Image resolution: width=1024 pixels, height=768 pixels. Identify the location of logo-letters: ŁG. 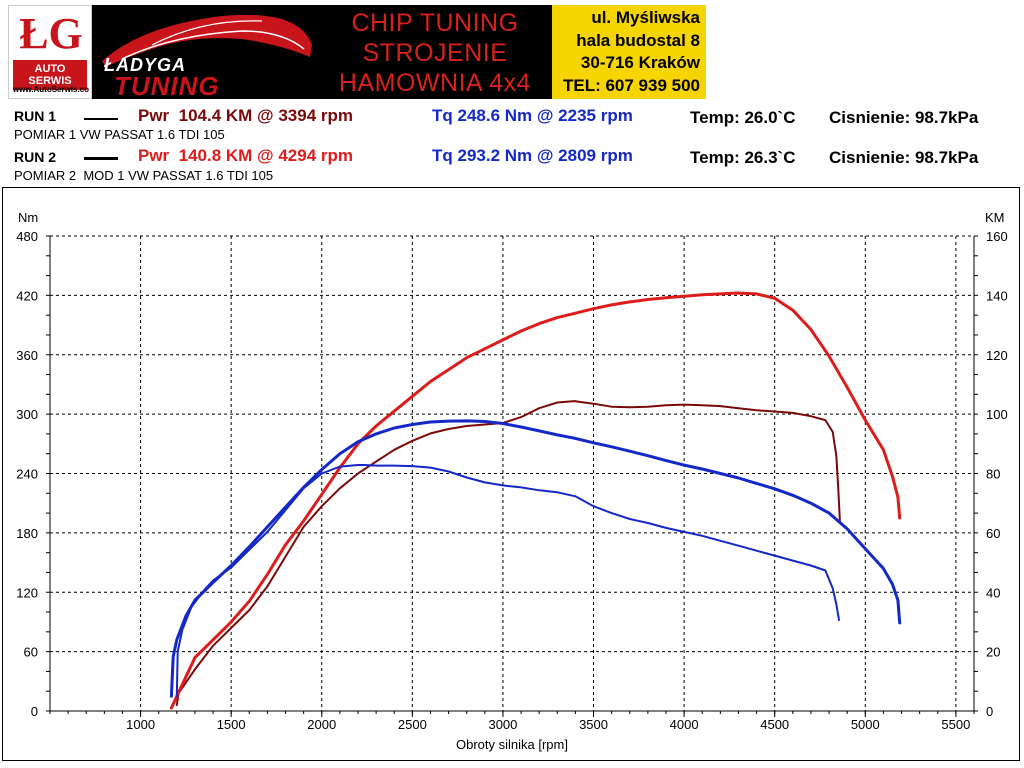
(51, 33).